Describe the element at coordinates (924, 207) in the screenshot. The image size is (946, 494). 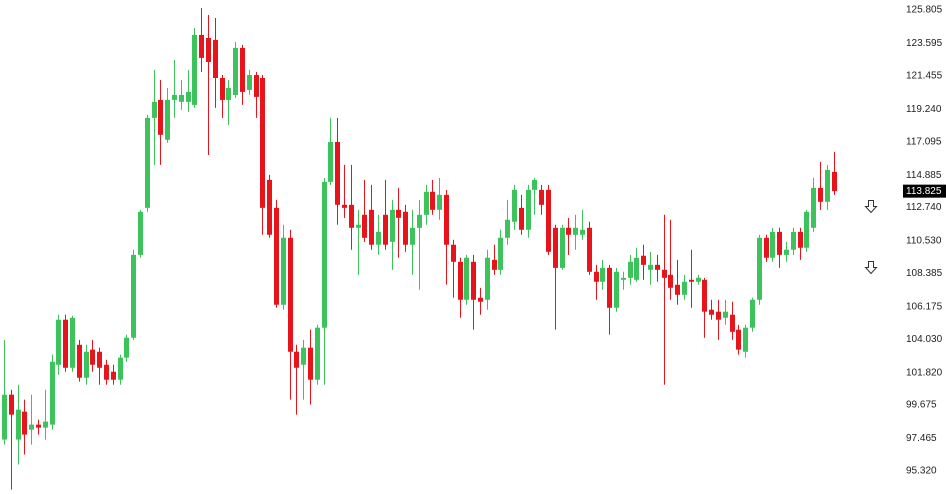
I see `y-tick-label: 112.740` at that location.